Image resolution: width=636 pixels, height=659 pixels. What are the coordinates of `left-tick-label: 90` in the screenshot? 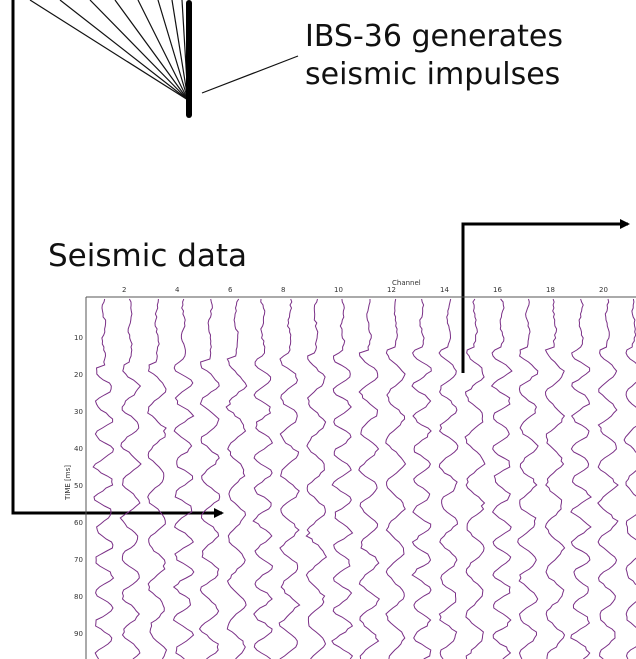 It's located at (78, 634).